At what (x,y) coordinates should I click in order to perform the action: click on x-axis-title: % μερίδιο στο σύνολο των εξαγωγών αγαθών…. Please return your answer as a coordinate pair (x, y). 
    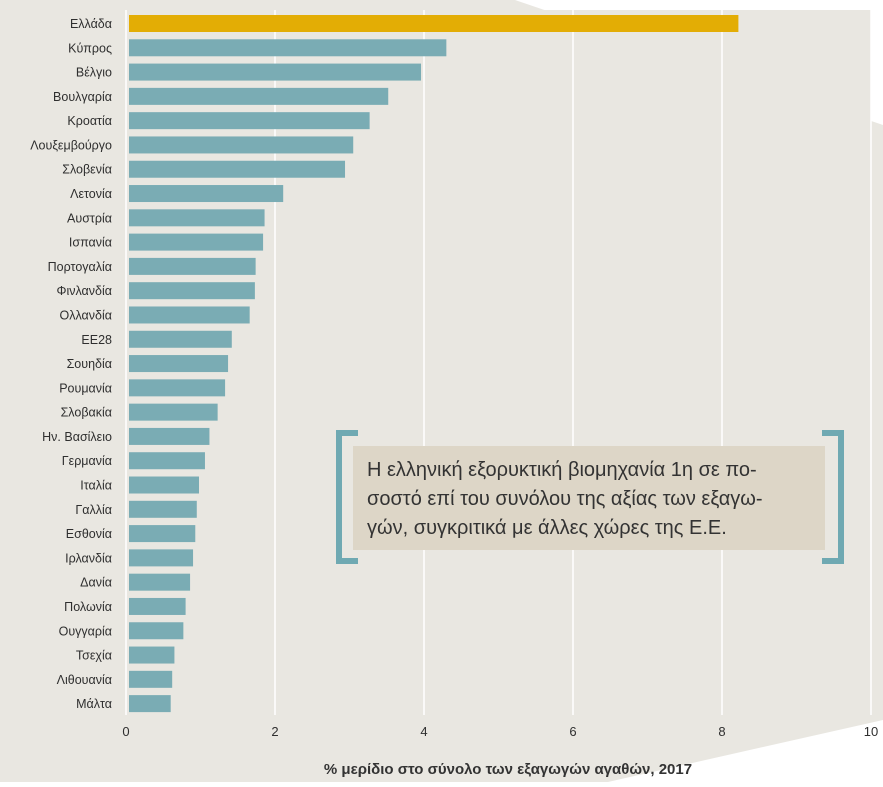
    Looking at the image, I should click on (508, 769).